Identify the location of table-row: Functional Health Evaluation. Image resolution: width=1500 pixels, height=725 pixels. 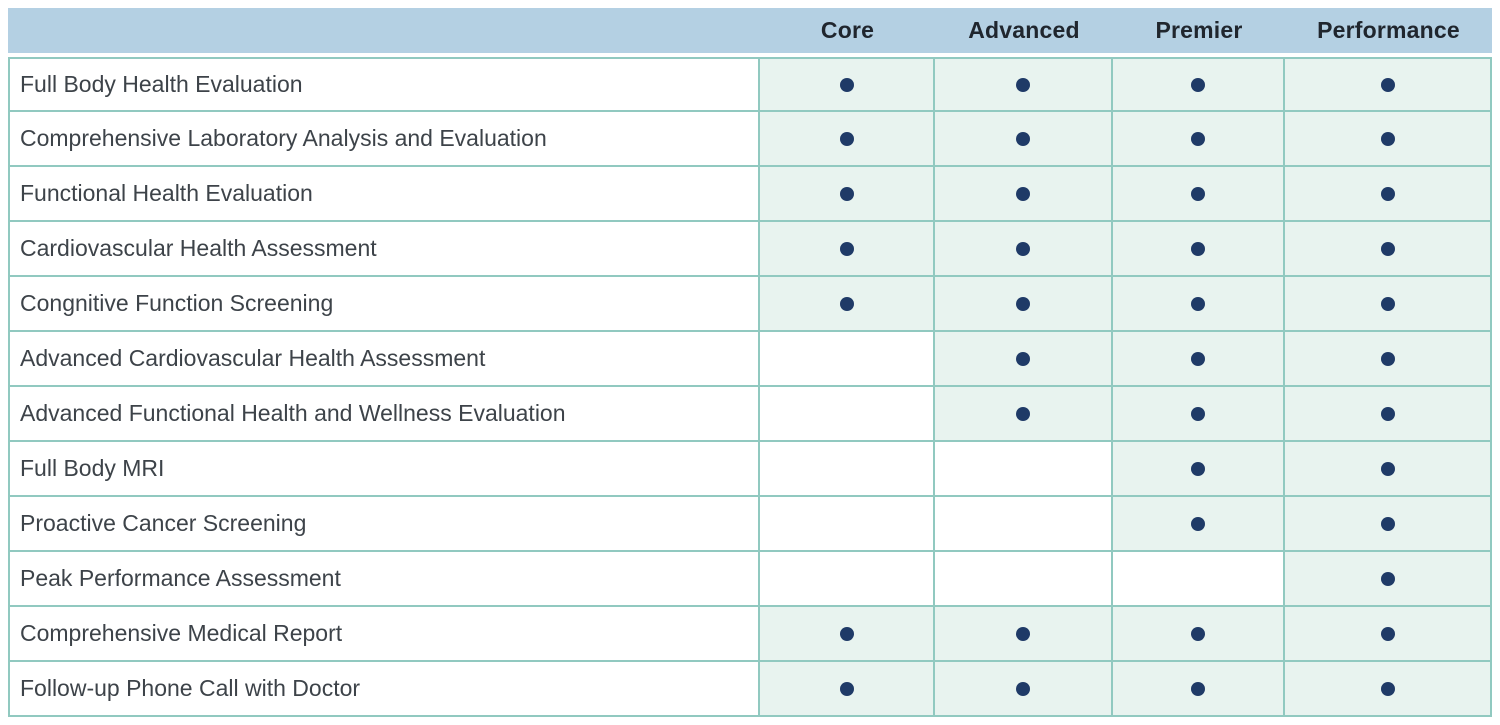
(750, 194).